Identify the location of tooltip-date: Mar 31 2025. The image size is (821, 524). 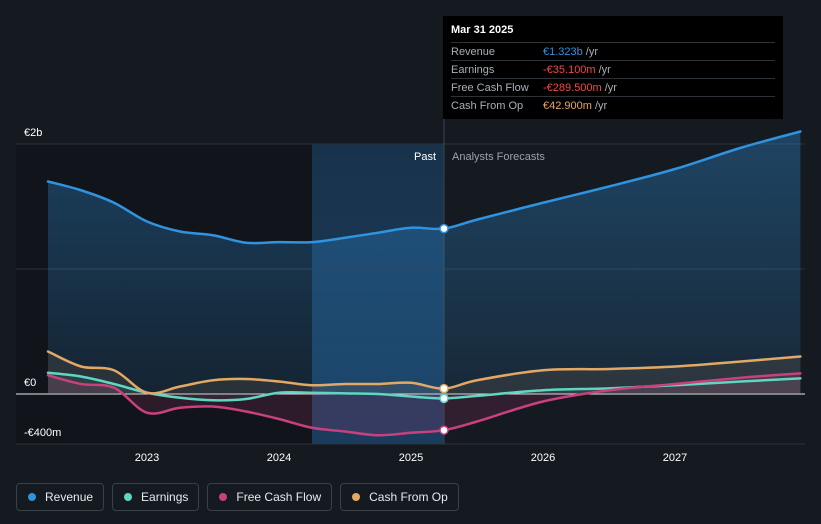
(482, 30).